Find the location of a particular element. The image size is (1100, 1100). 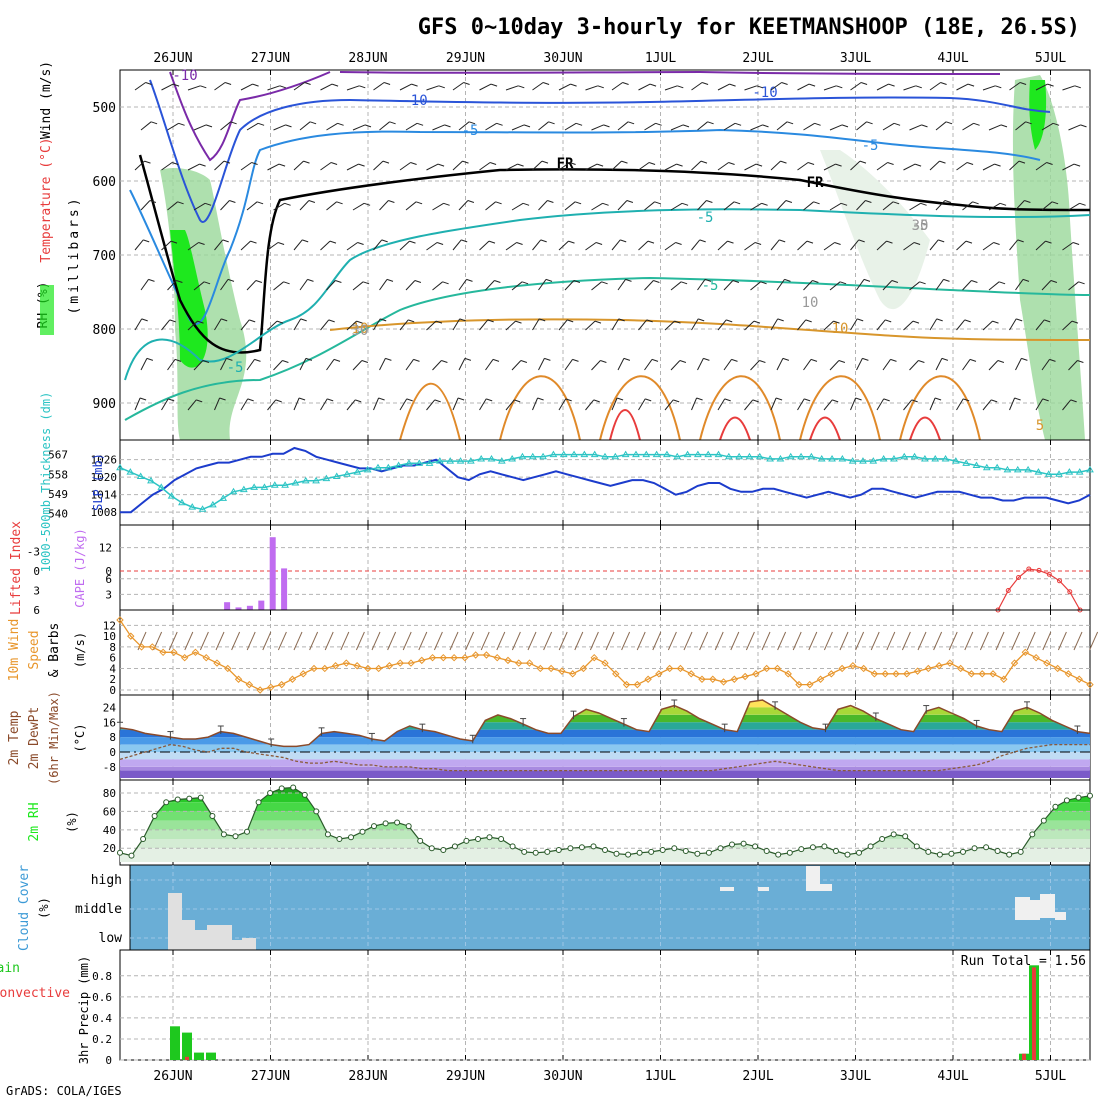

cloud-block is located at coordinates (225, 937).